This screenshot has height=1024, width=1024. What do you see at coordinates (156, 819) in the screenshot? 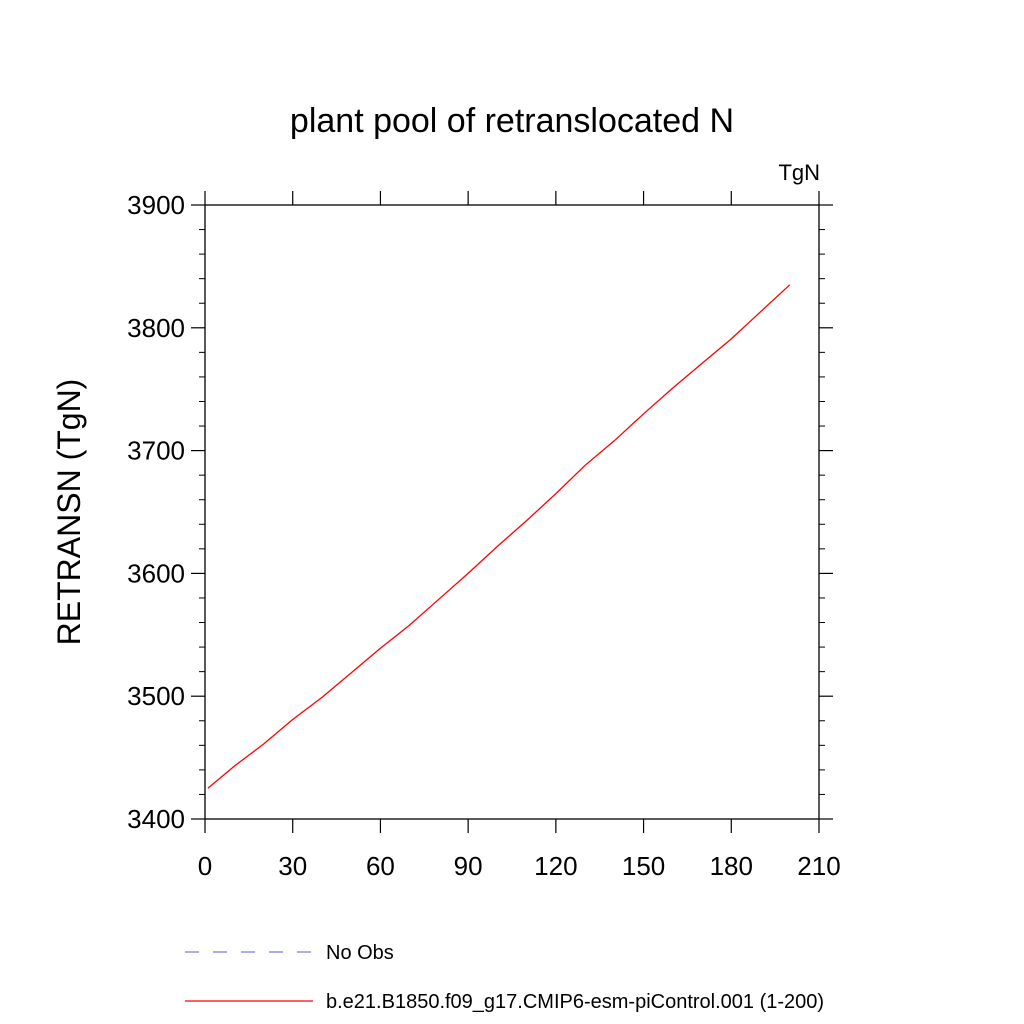
I see `y-tick-label: 3400` at bounding box center [156, 819].